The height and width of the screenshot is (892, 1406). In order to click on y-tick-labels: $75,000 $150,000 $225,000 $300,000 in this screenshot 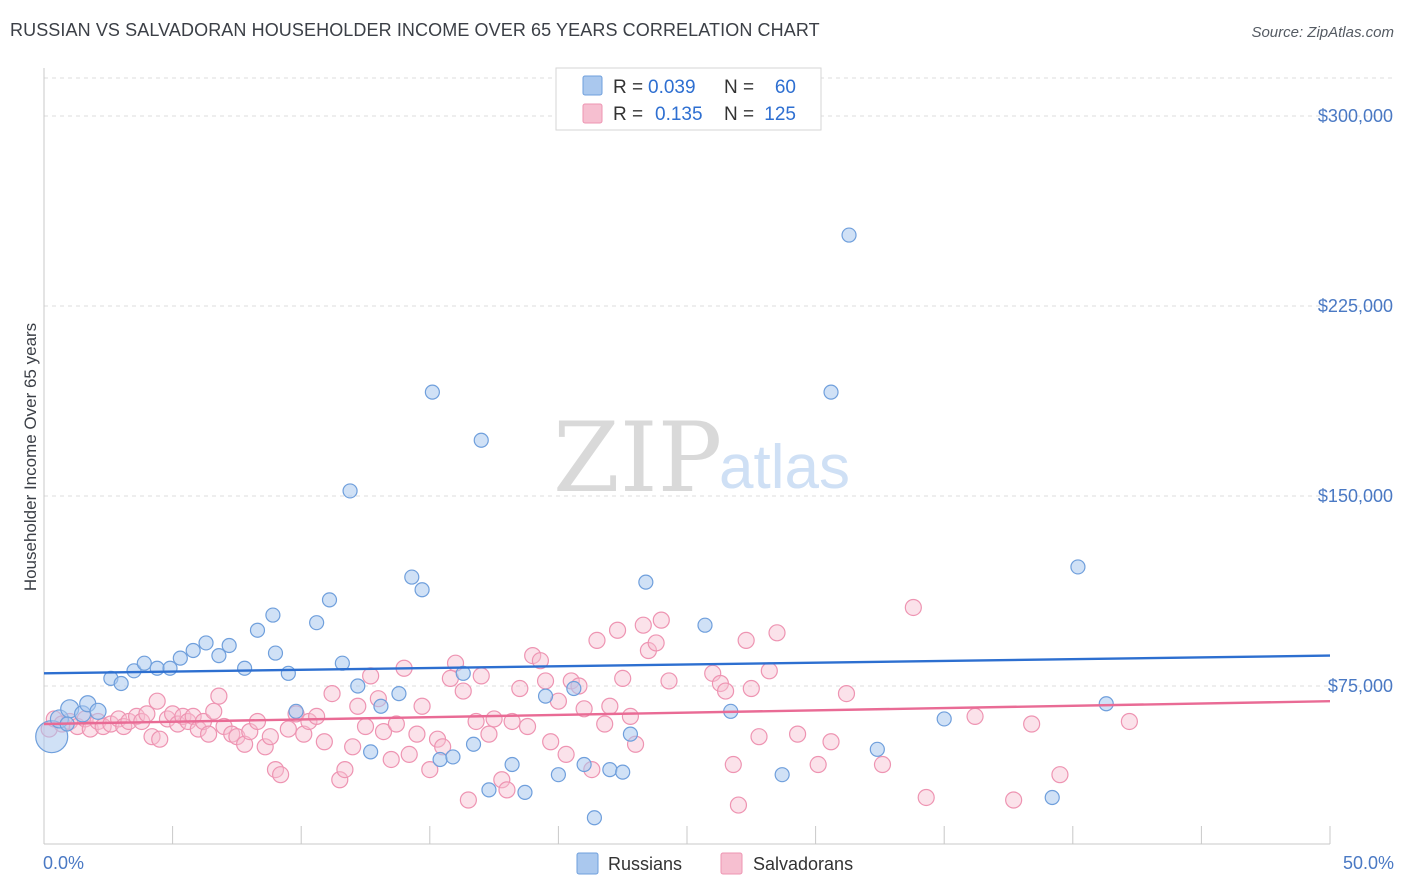, I will do `click(1355, 401)`.